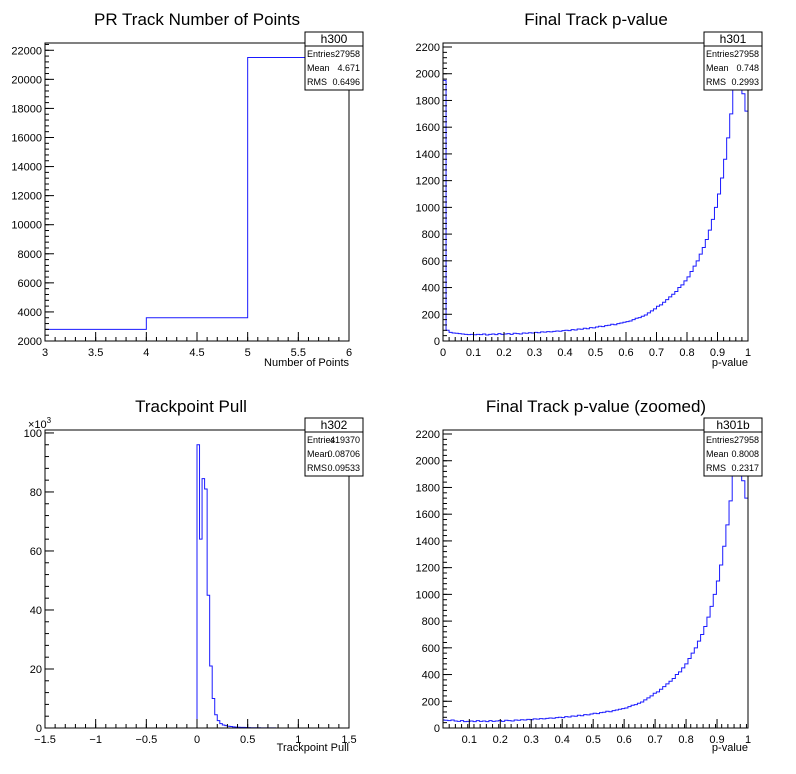 This screenshot has height=774, width=796. I want to click on y-tick-label: 2200, so click(428, 435).